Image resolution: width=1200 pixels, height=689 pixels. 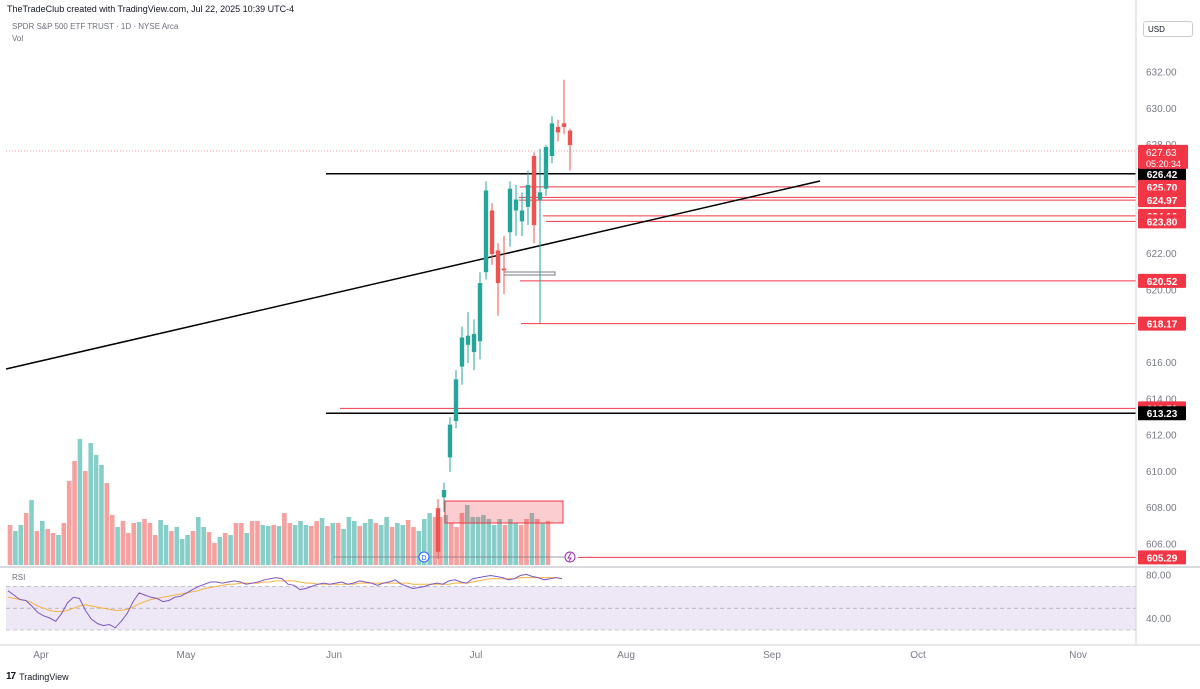 I want to click on price-tick-label: 612.00, so click(x=1161, y=436).